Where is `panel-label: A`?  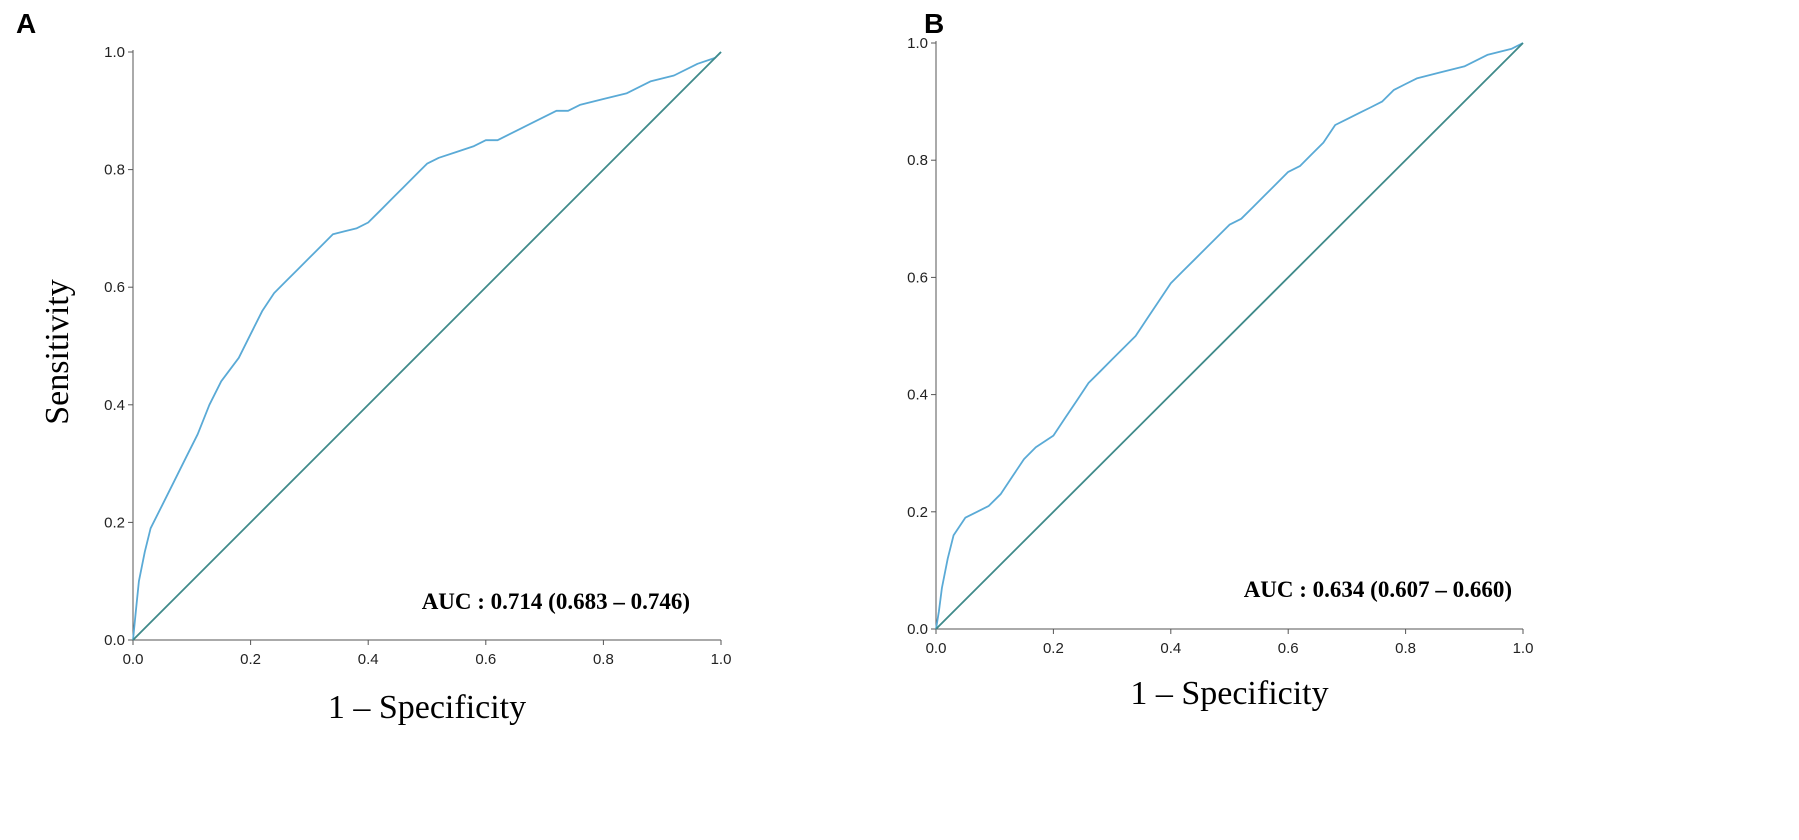 panel-label: A is located at coordinates (26, 23).